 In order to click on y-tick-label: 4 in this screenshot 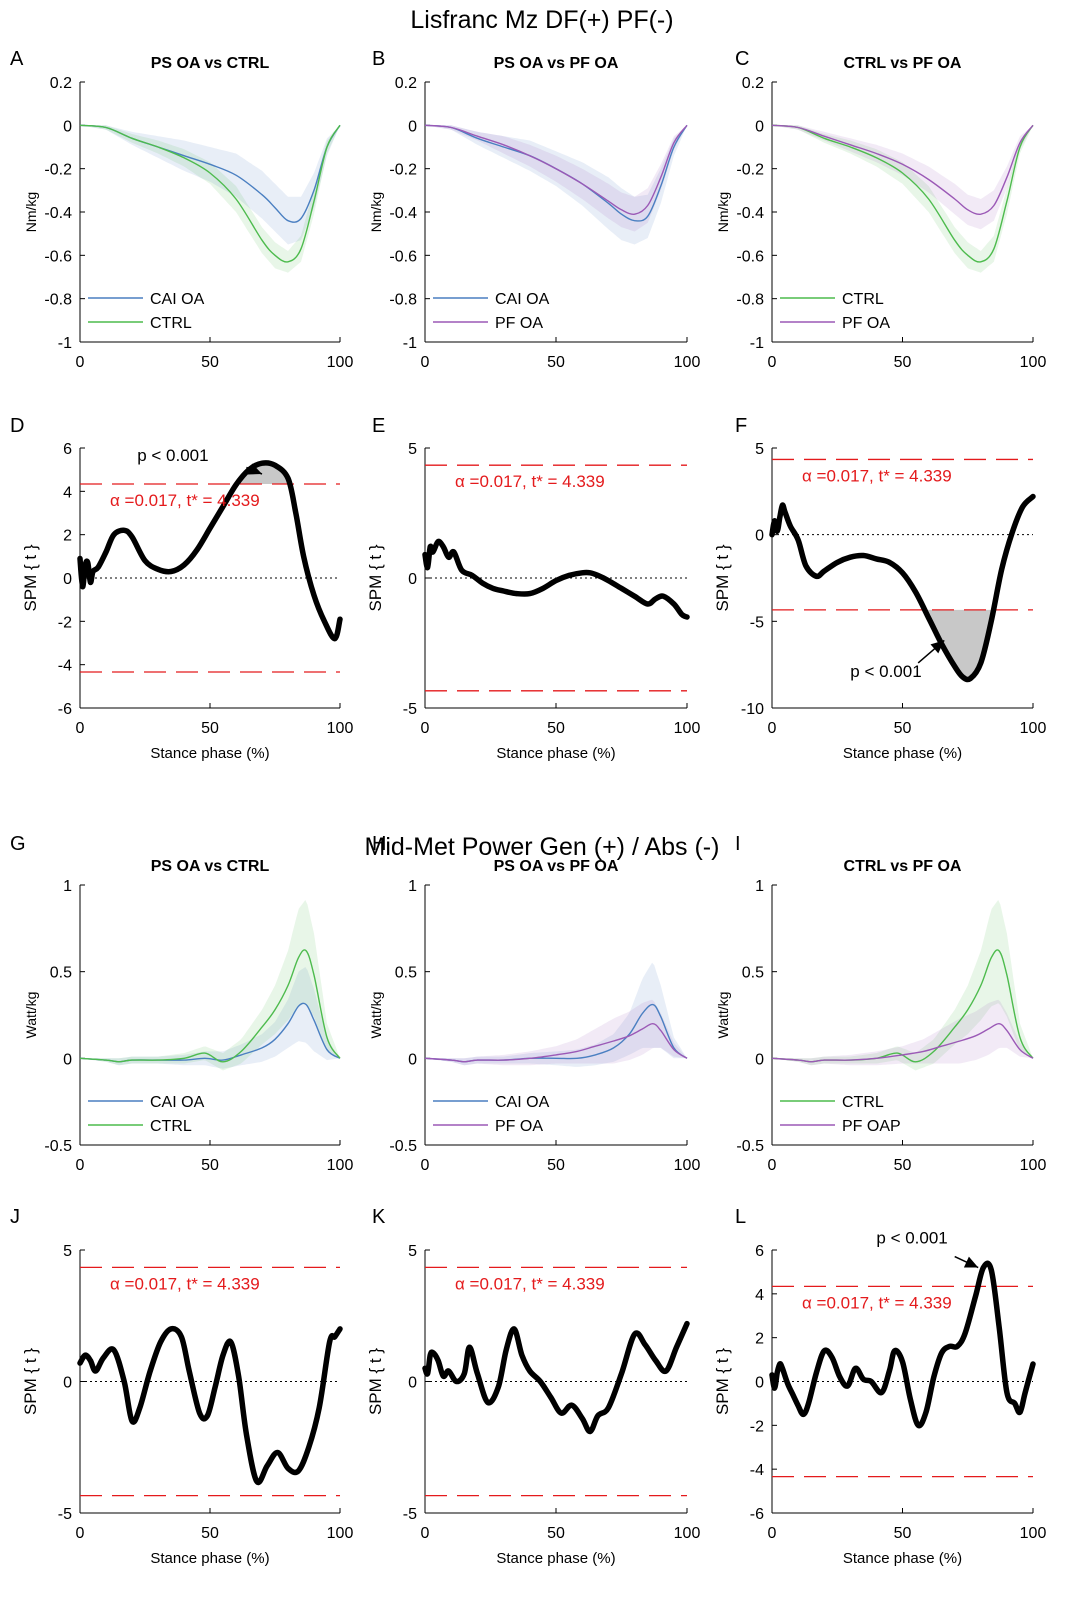, I will do `click(759, 1295)`.